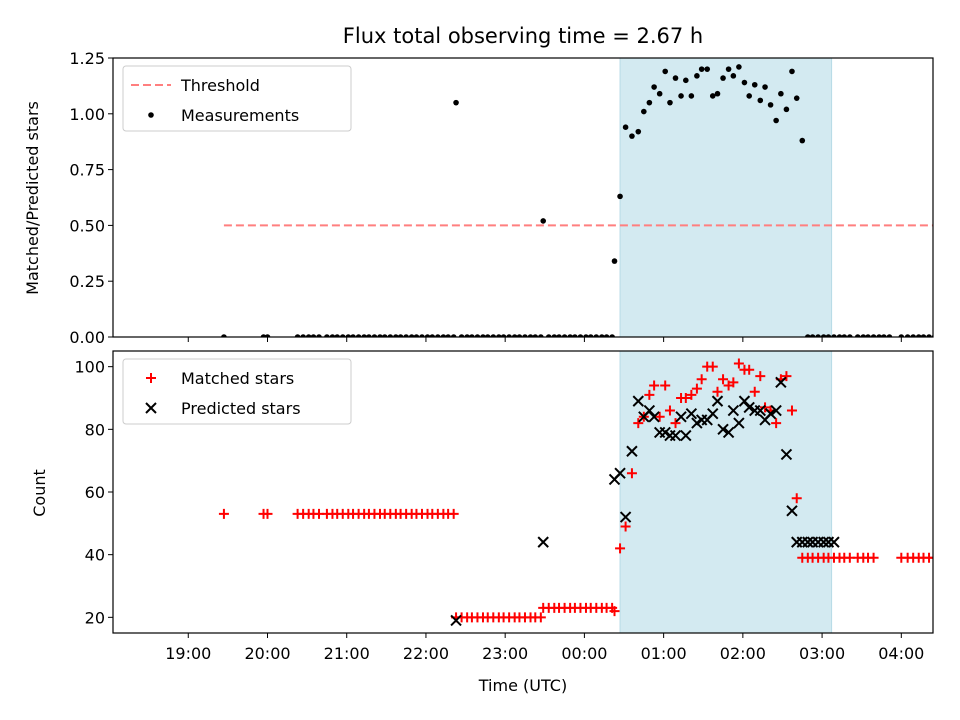 The height and width of the screenshot is (720, 960). I want to click on legend: Matched stars Predicted stars, so click(237, 391).